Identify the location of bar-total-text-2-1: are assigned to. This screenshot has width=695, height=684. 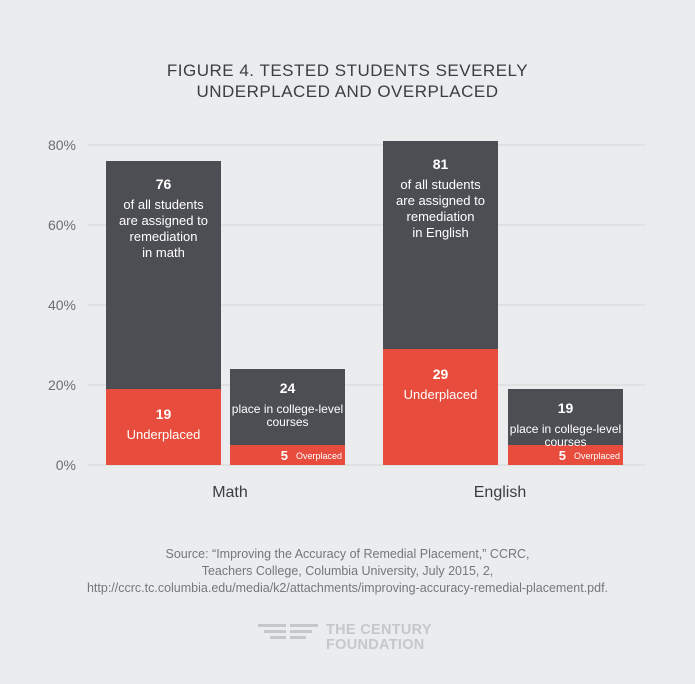
(440, 200).